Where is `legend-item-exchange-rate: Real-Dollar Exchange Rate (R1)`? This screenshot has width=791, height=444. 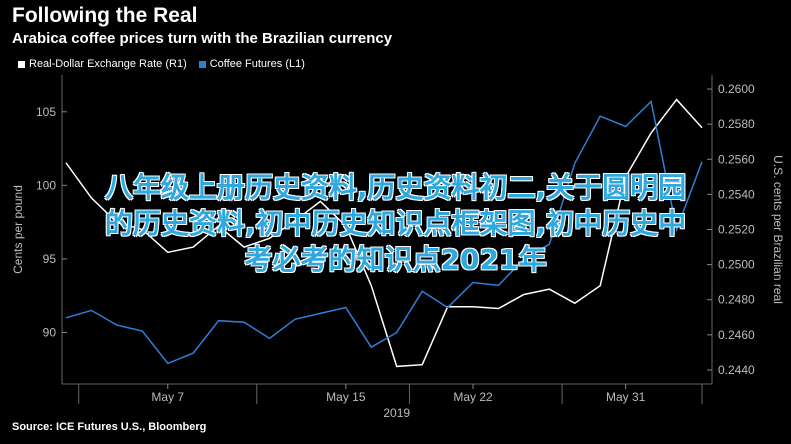
legend-item-exchange-rate: Real-Dollar Exchange Rate (R1) is located at coordinates (102, 64).